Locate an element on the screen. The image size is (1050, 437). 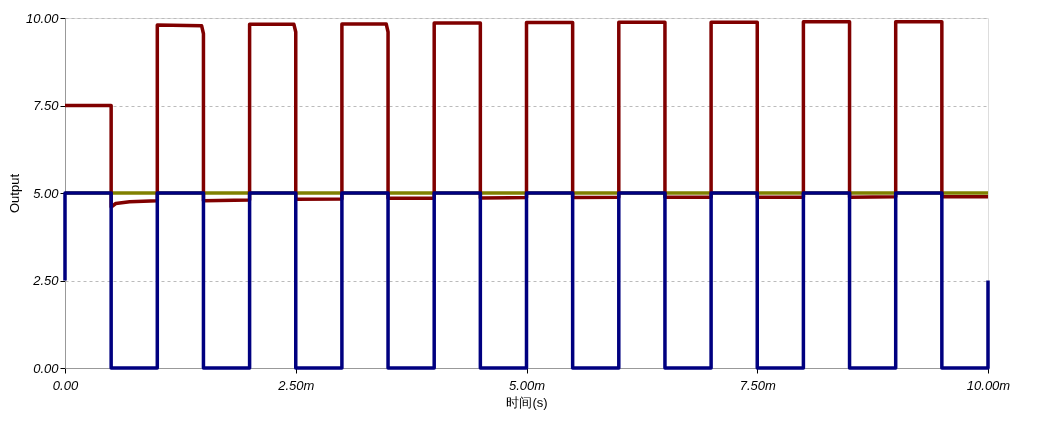
y-axis-title: Output is located at coordinates (14, 193).